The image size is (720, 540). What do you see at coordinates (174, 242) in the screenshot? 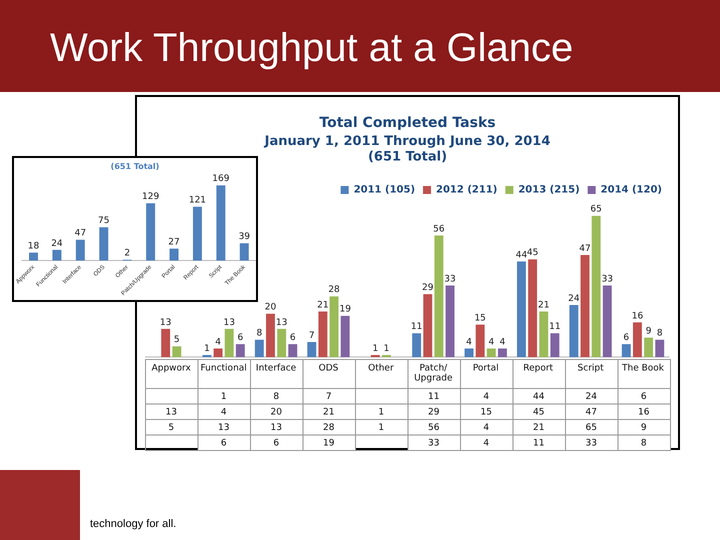
I see `data-label: 27` at bounding box center [174, 242].